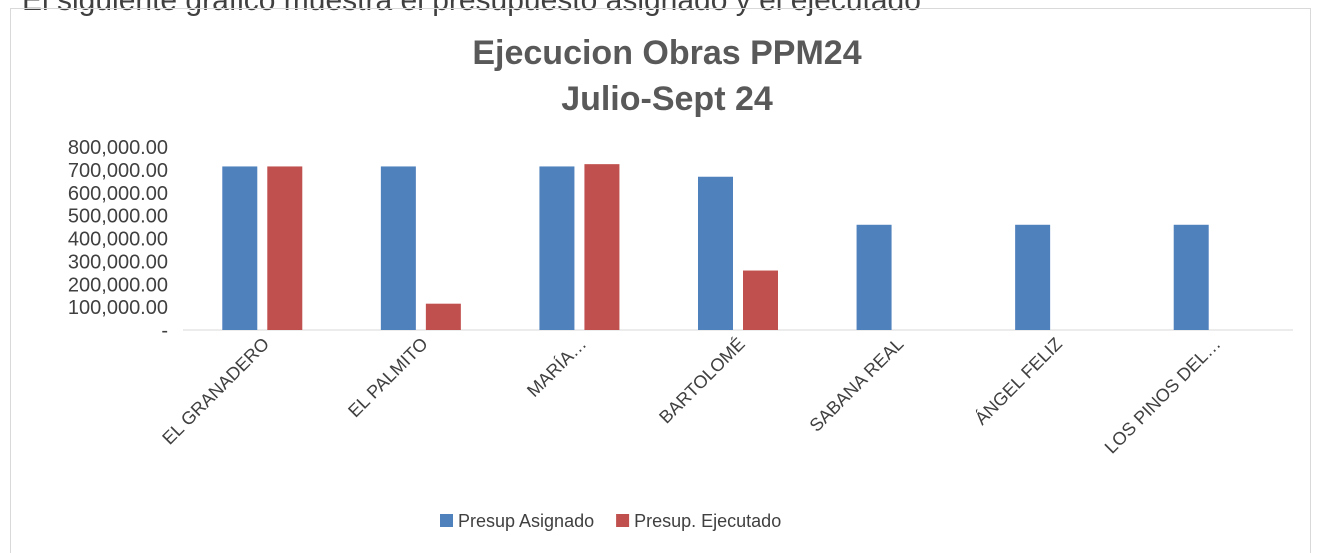 The height and width of the screenshot is (553, 1319). What do you see at coordinates (118, 194) in the screenshot?
I see `y-tick-label: 600,000.00` at bounding box center [118, 194].